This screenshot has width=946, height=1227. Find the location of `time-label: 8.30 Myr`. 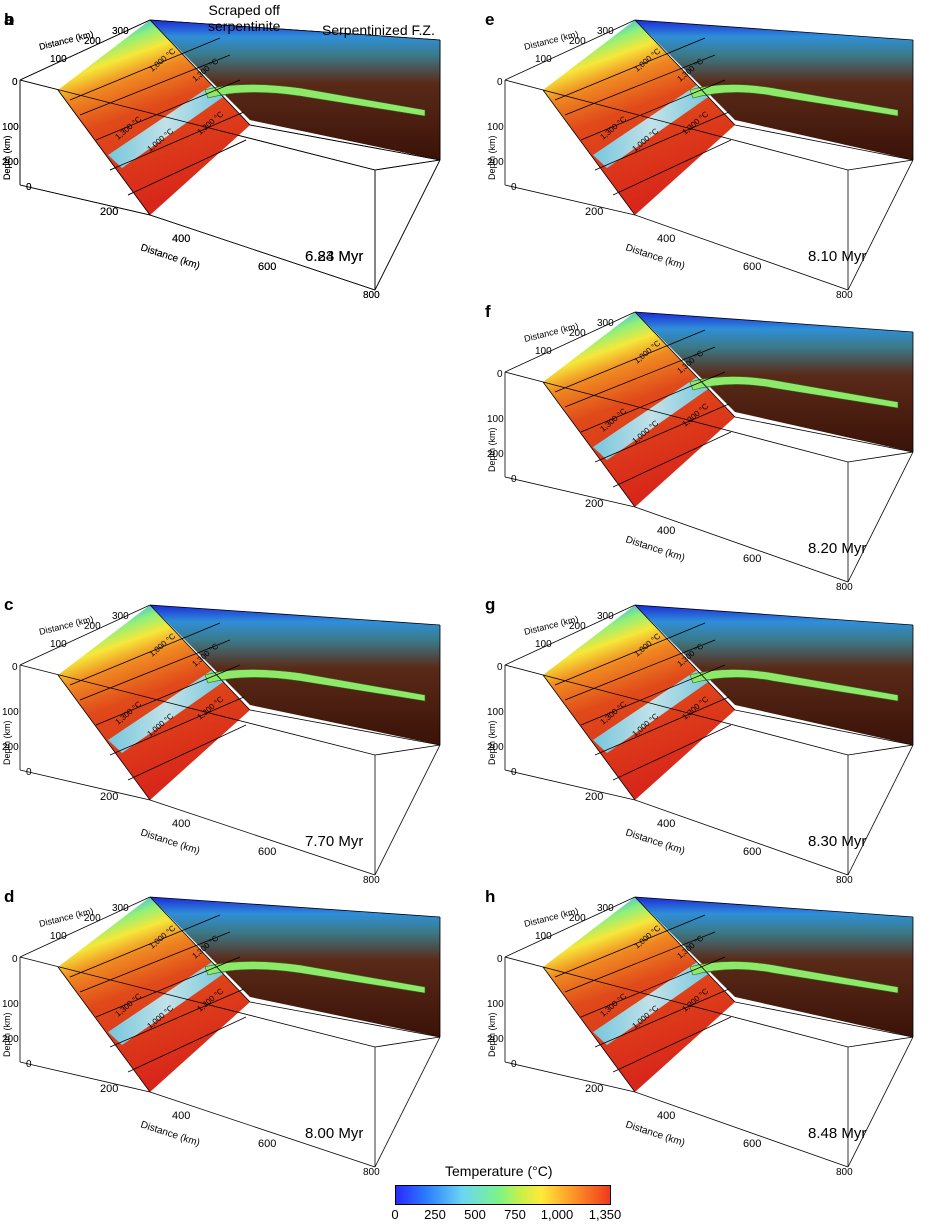

time-label: 8.30 Myr is located at coordinates (837, 841).